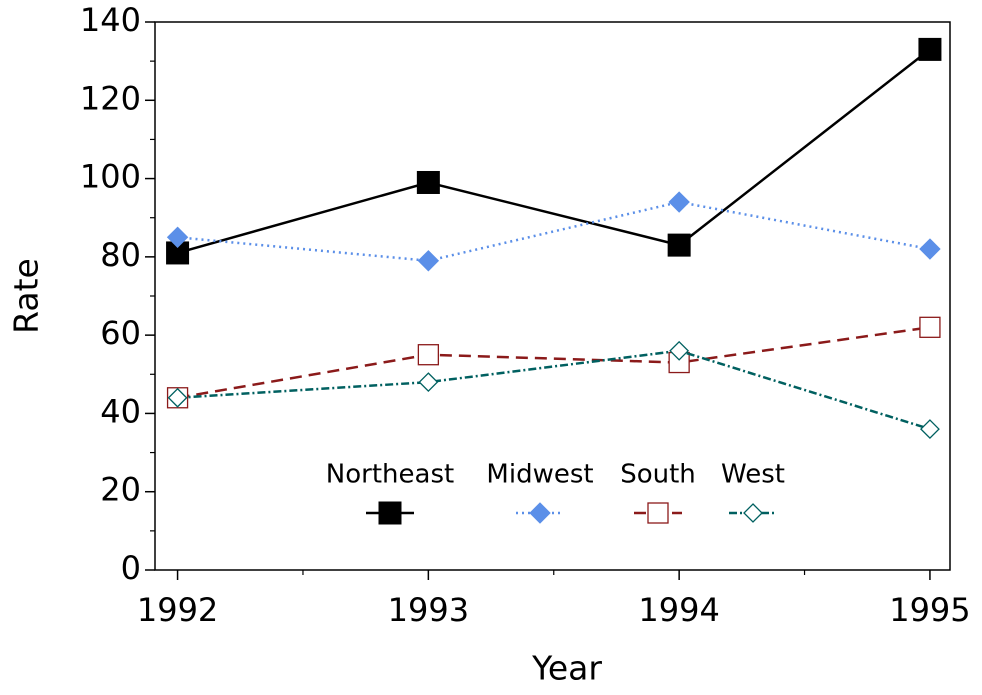  What do you see at coordinates (177, 610) in the screenshot?
I see `x-tick-label: 1992` at bounding box center [177, 610].